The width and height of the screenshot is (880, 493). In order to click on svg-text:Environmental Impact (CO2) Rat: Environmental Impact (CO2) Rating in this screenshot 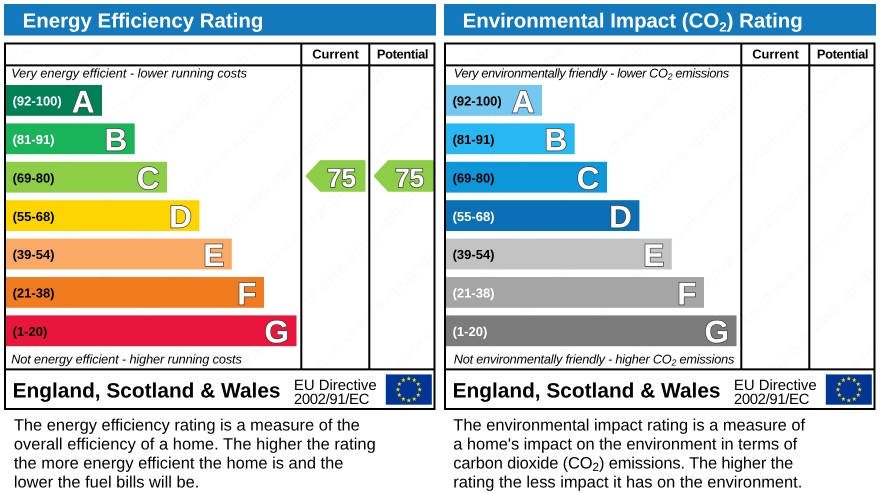, I will do `click(633, 21)`.